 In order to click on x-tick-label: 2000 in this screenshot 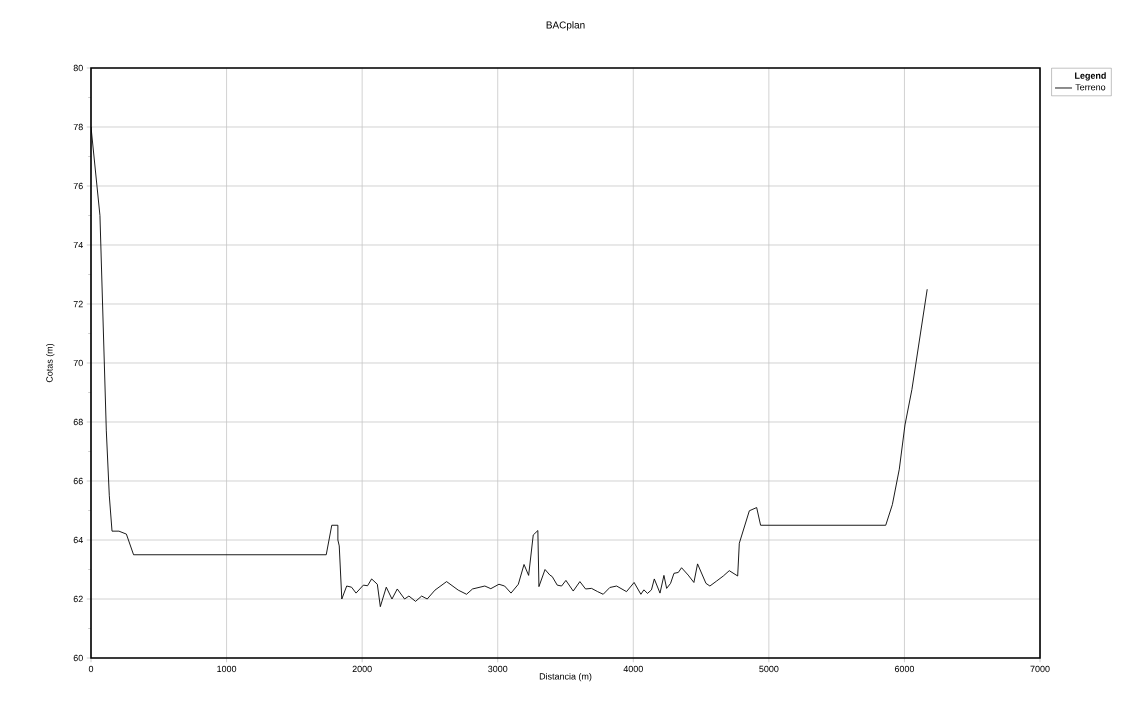, I will do `click(362, 669)`.